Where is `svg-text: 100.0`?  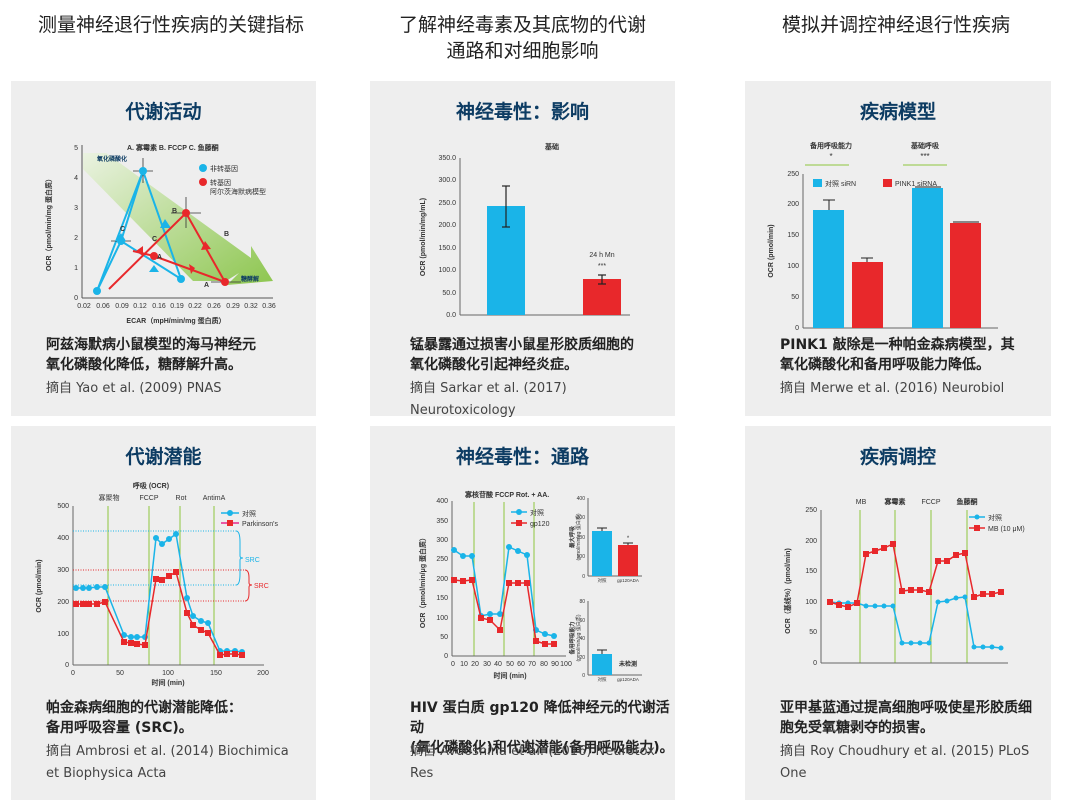 svg-text: 100.0 is located at coordinates (447, 270).